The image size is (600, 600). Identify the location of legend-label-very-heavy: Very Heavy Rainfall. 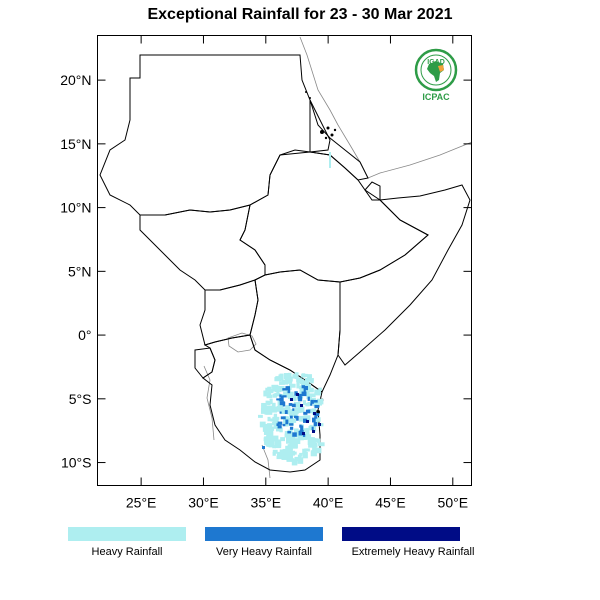
(264, 552).